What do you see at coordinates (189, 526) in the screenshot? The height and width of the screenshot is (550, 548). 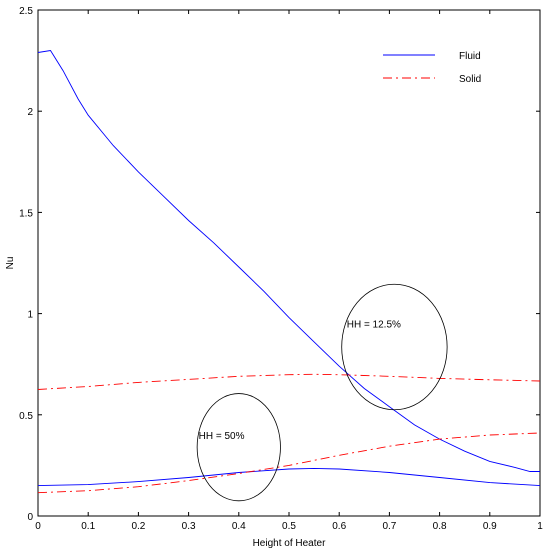 I see `x-tick-label: 0.3` at bounding box center [189, 526].